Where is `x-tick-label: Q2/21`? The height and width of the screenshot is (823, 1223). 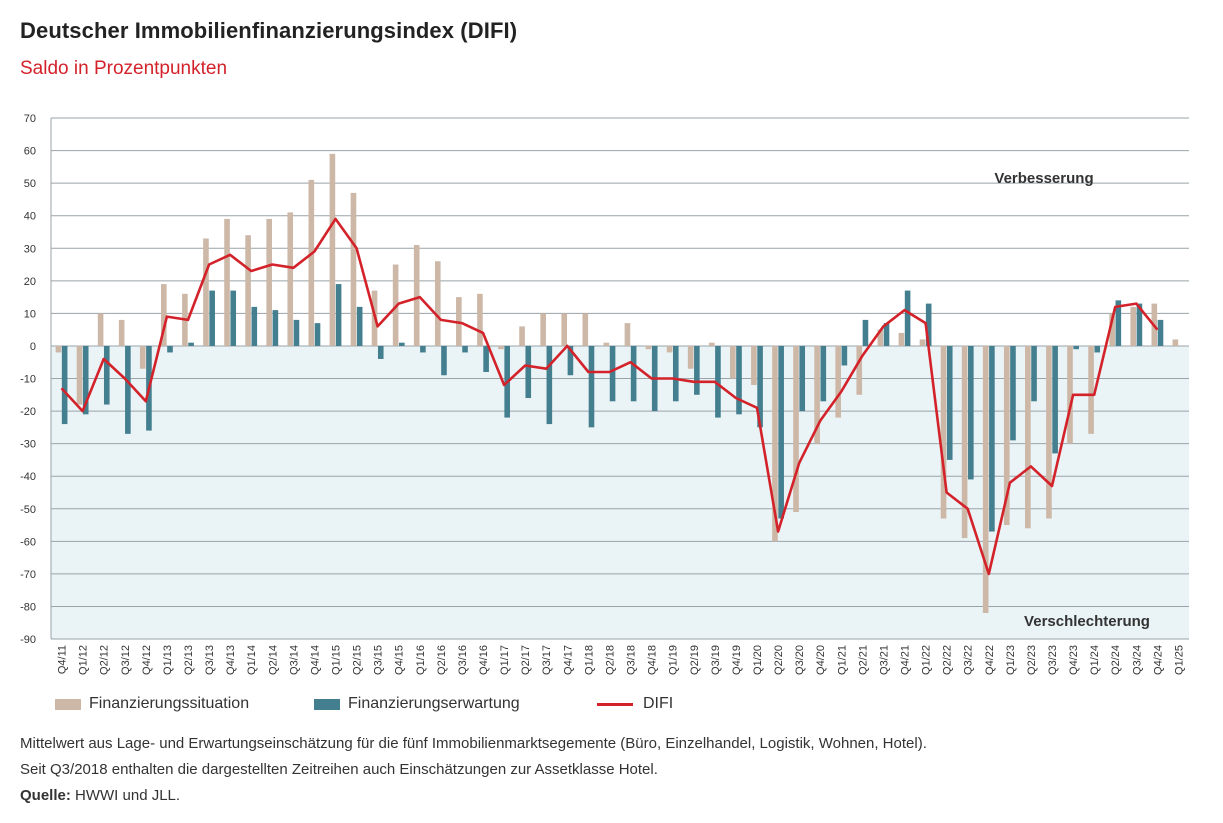
x-tick-label: Q2/21 is located at coordinates (863, 660).